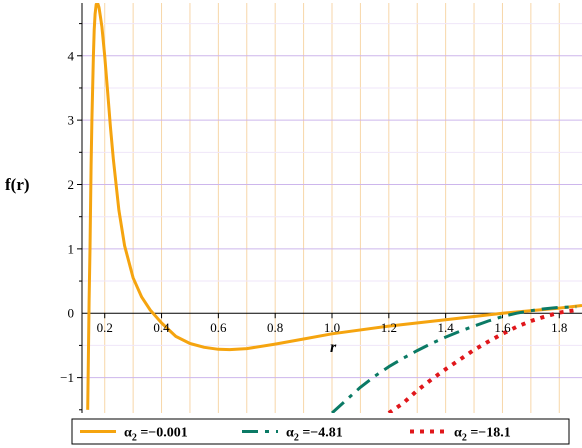 This screenshot has width=582, height=448. What do you see at coordinates (275, 327) in the screenshot?
I see `x-tick-label: 0.8` at bounding box center [275, 327].